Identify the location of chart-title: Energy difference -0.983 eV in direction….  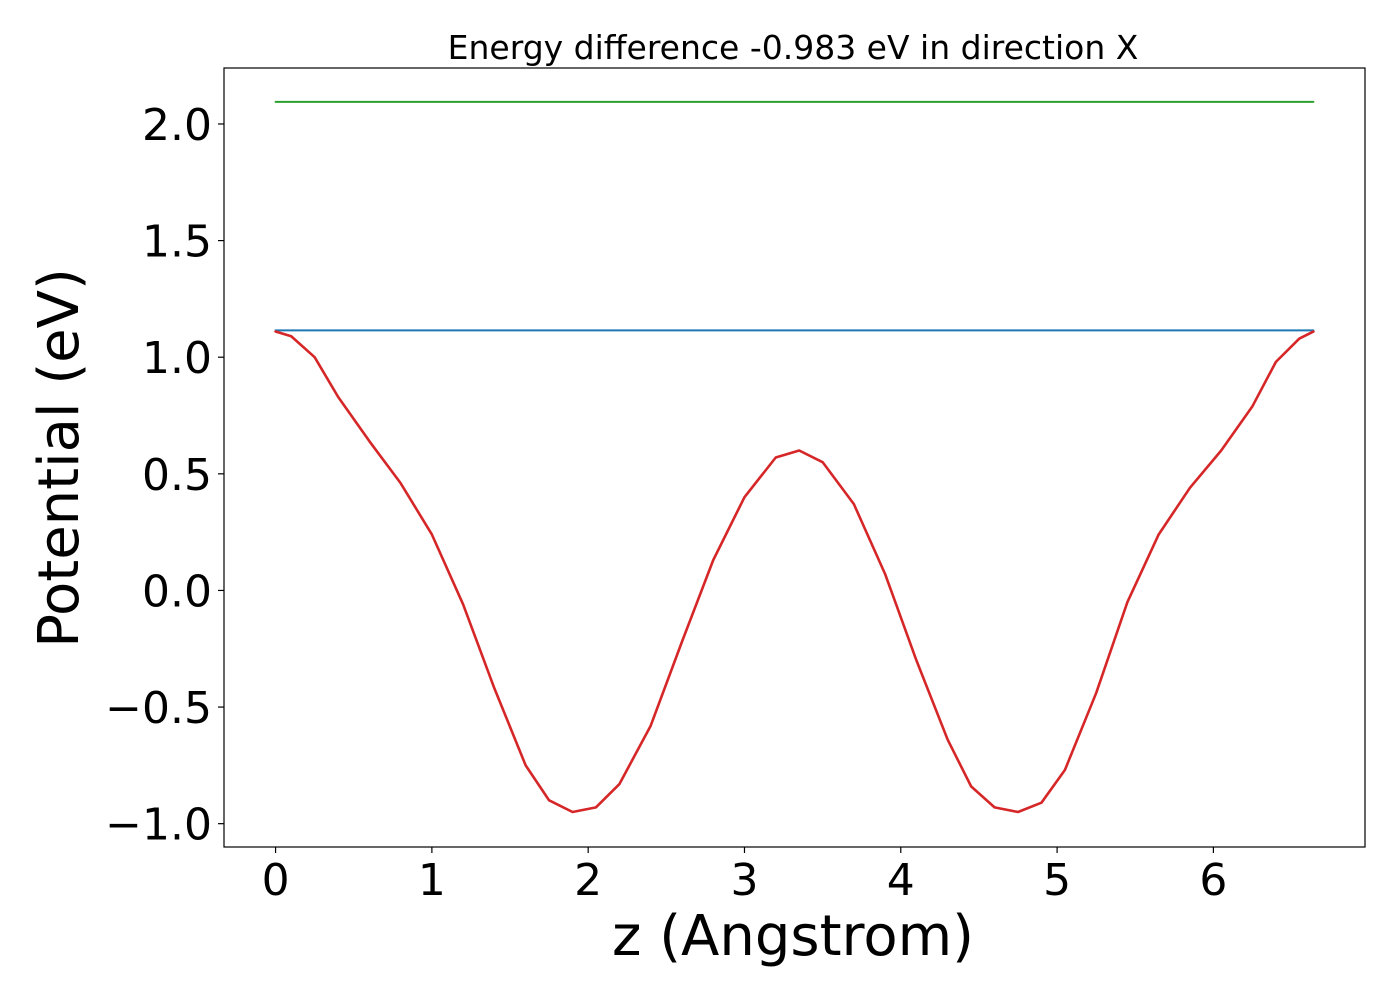
(793, 47).